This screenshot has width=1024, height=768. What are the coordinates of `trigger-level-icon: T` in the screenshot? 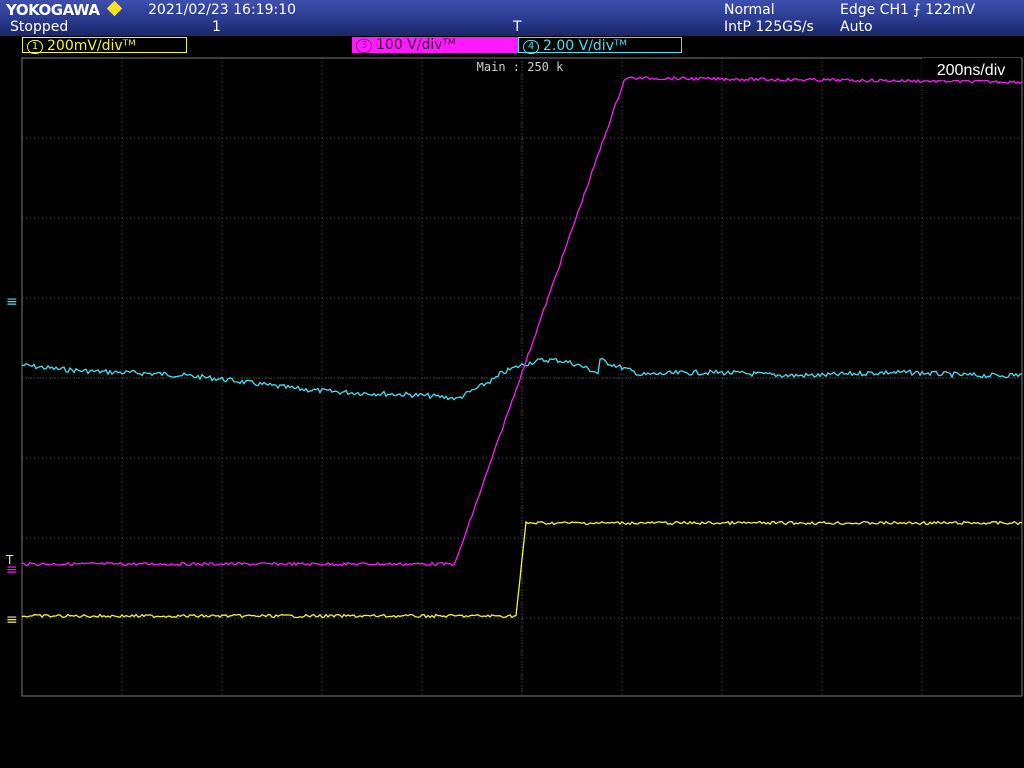 It's located at (9, 560).